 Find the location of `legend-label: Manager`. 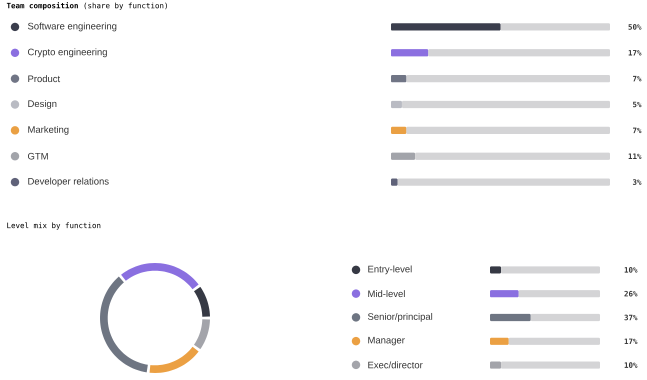

legend-label: Manager is located at coordinates (386, 341).